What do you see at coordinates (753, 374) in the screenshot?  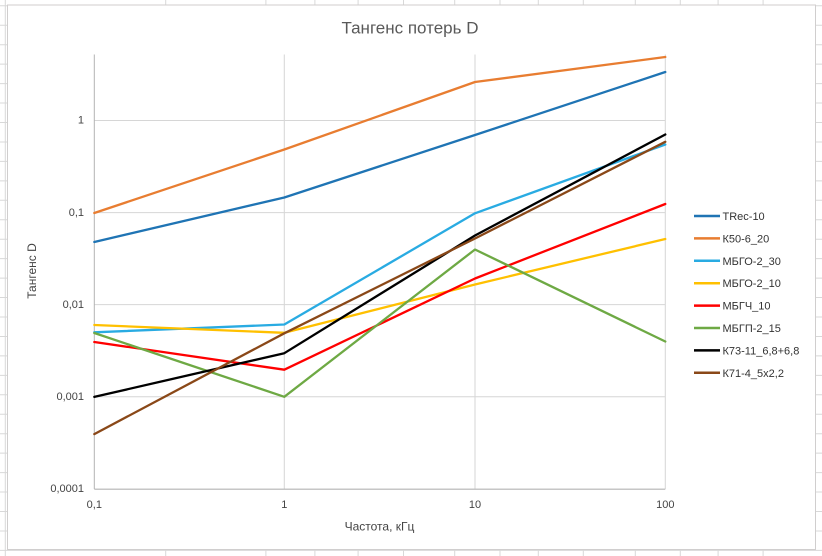 I see `svg-text: К71-4_5х2,2` at bounding box center [753, 374].